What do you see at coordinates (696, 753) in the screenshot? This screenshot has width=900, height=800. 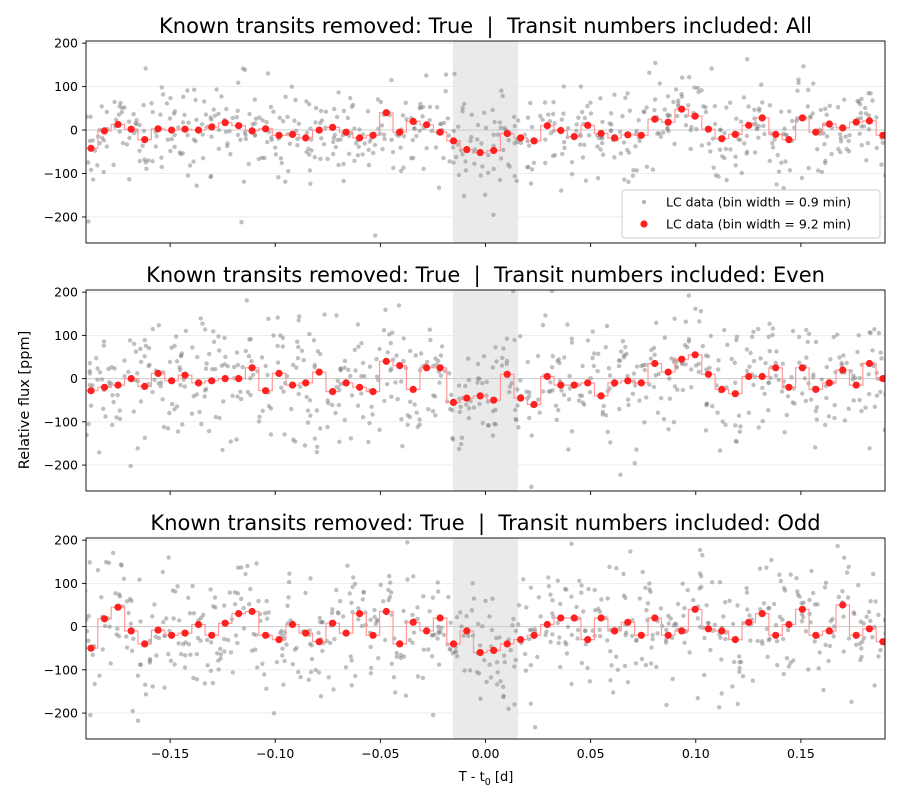 I see `x-tick-label: 0.10` at bounding box center [696, 753].